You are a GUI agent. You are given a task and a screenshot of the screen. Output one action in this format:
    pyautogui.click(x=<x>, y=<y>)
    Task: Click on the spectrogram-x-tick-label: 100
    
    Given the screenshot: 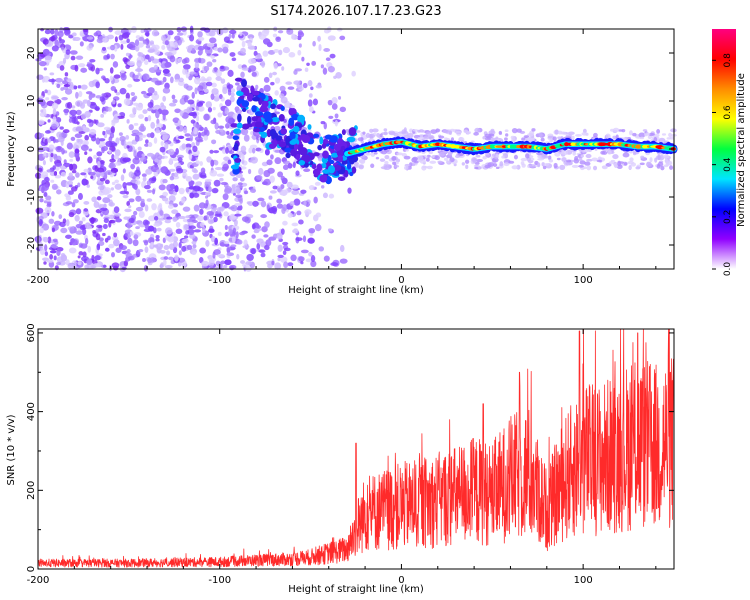 What is the action you would take?
    pyautogui.click(x=583, y=280)
    